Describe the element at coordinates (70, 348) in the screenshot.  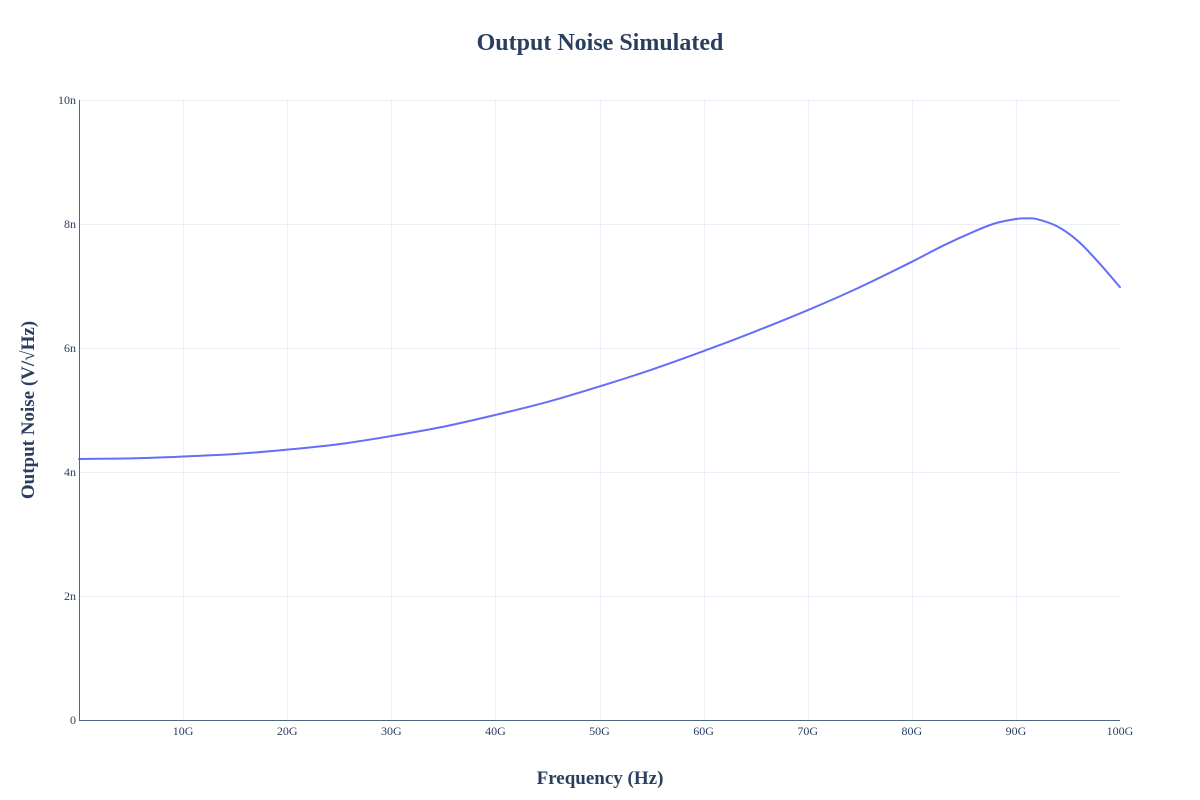
I see `y-tick-label: 6n` at that location.